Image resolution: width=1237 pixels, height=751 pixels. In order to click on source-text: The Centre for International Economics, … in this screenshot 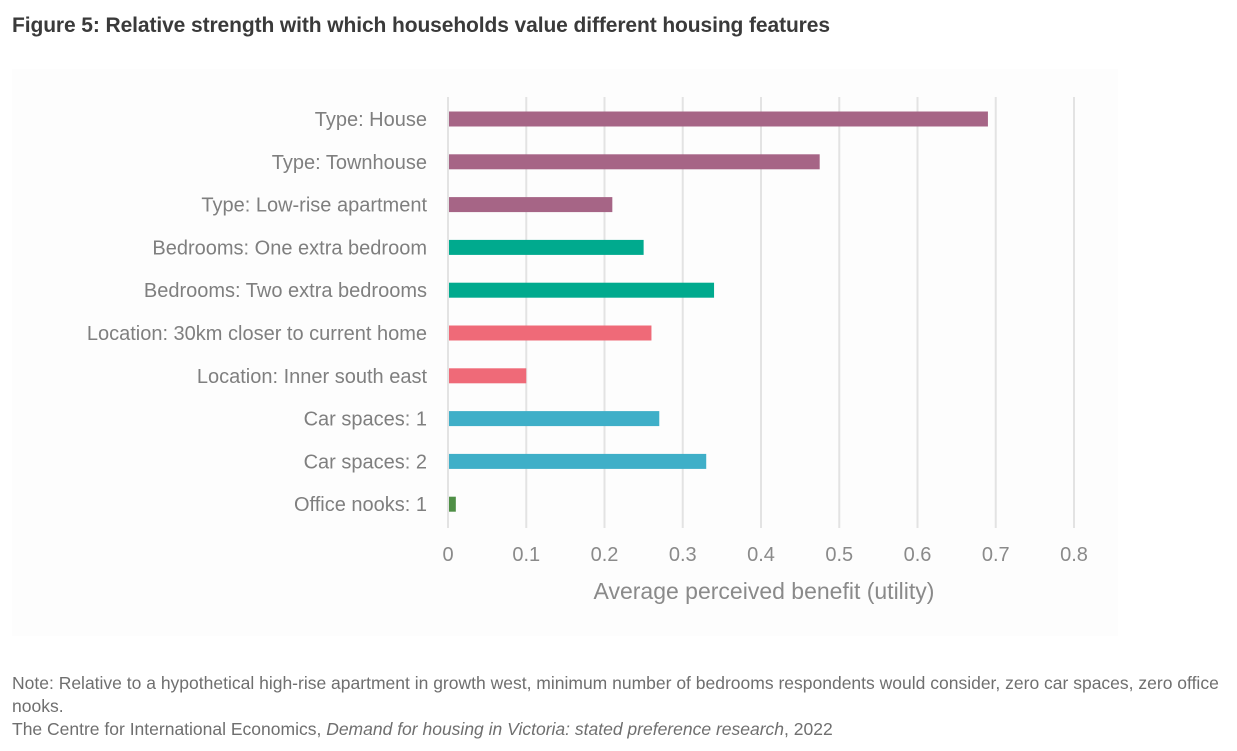, I will do `click(624, 729)`.